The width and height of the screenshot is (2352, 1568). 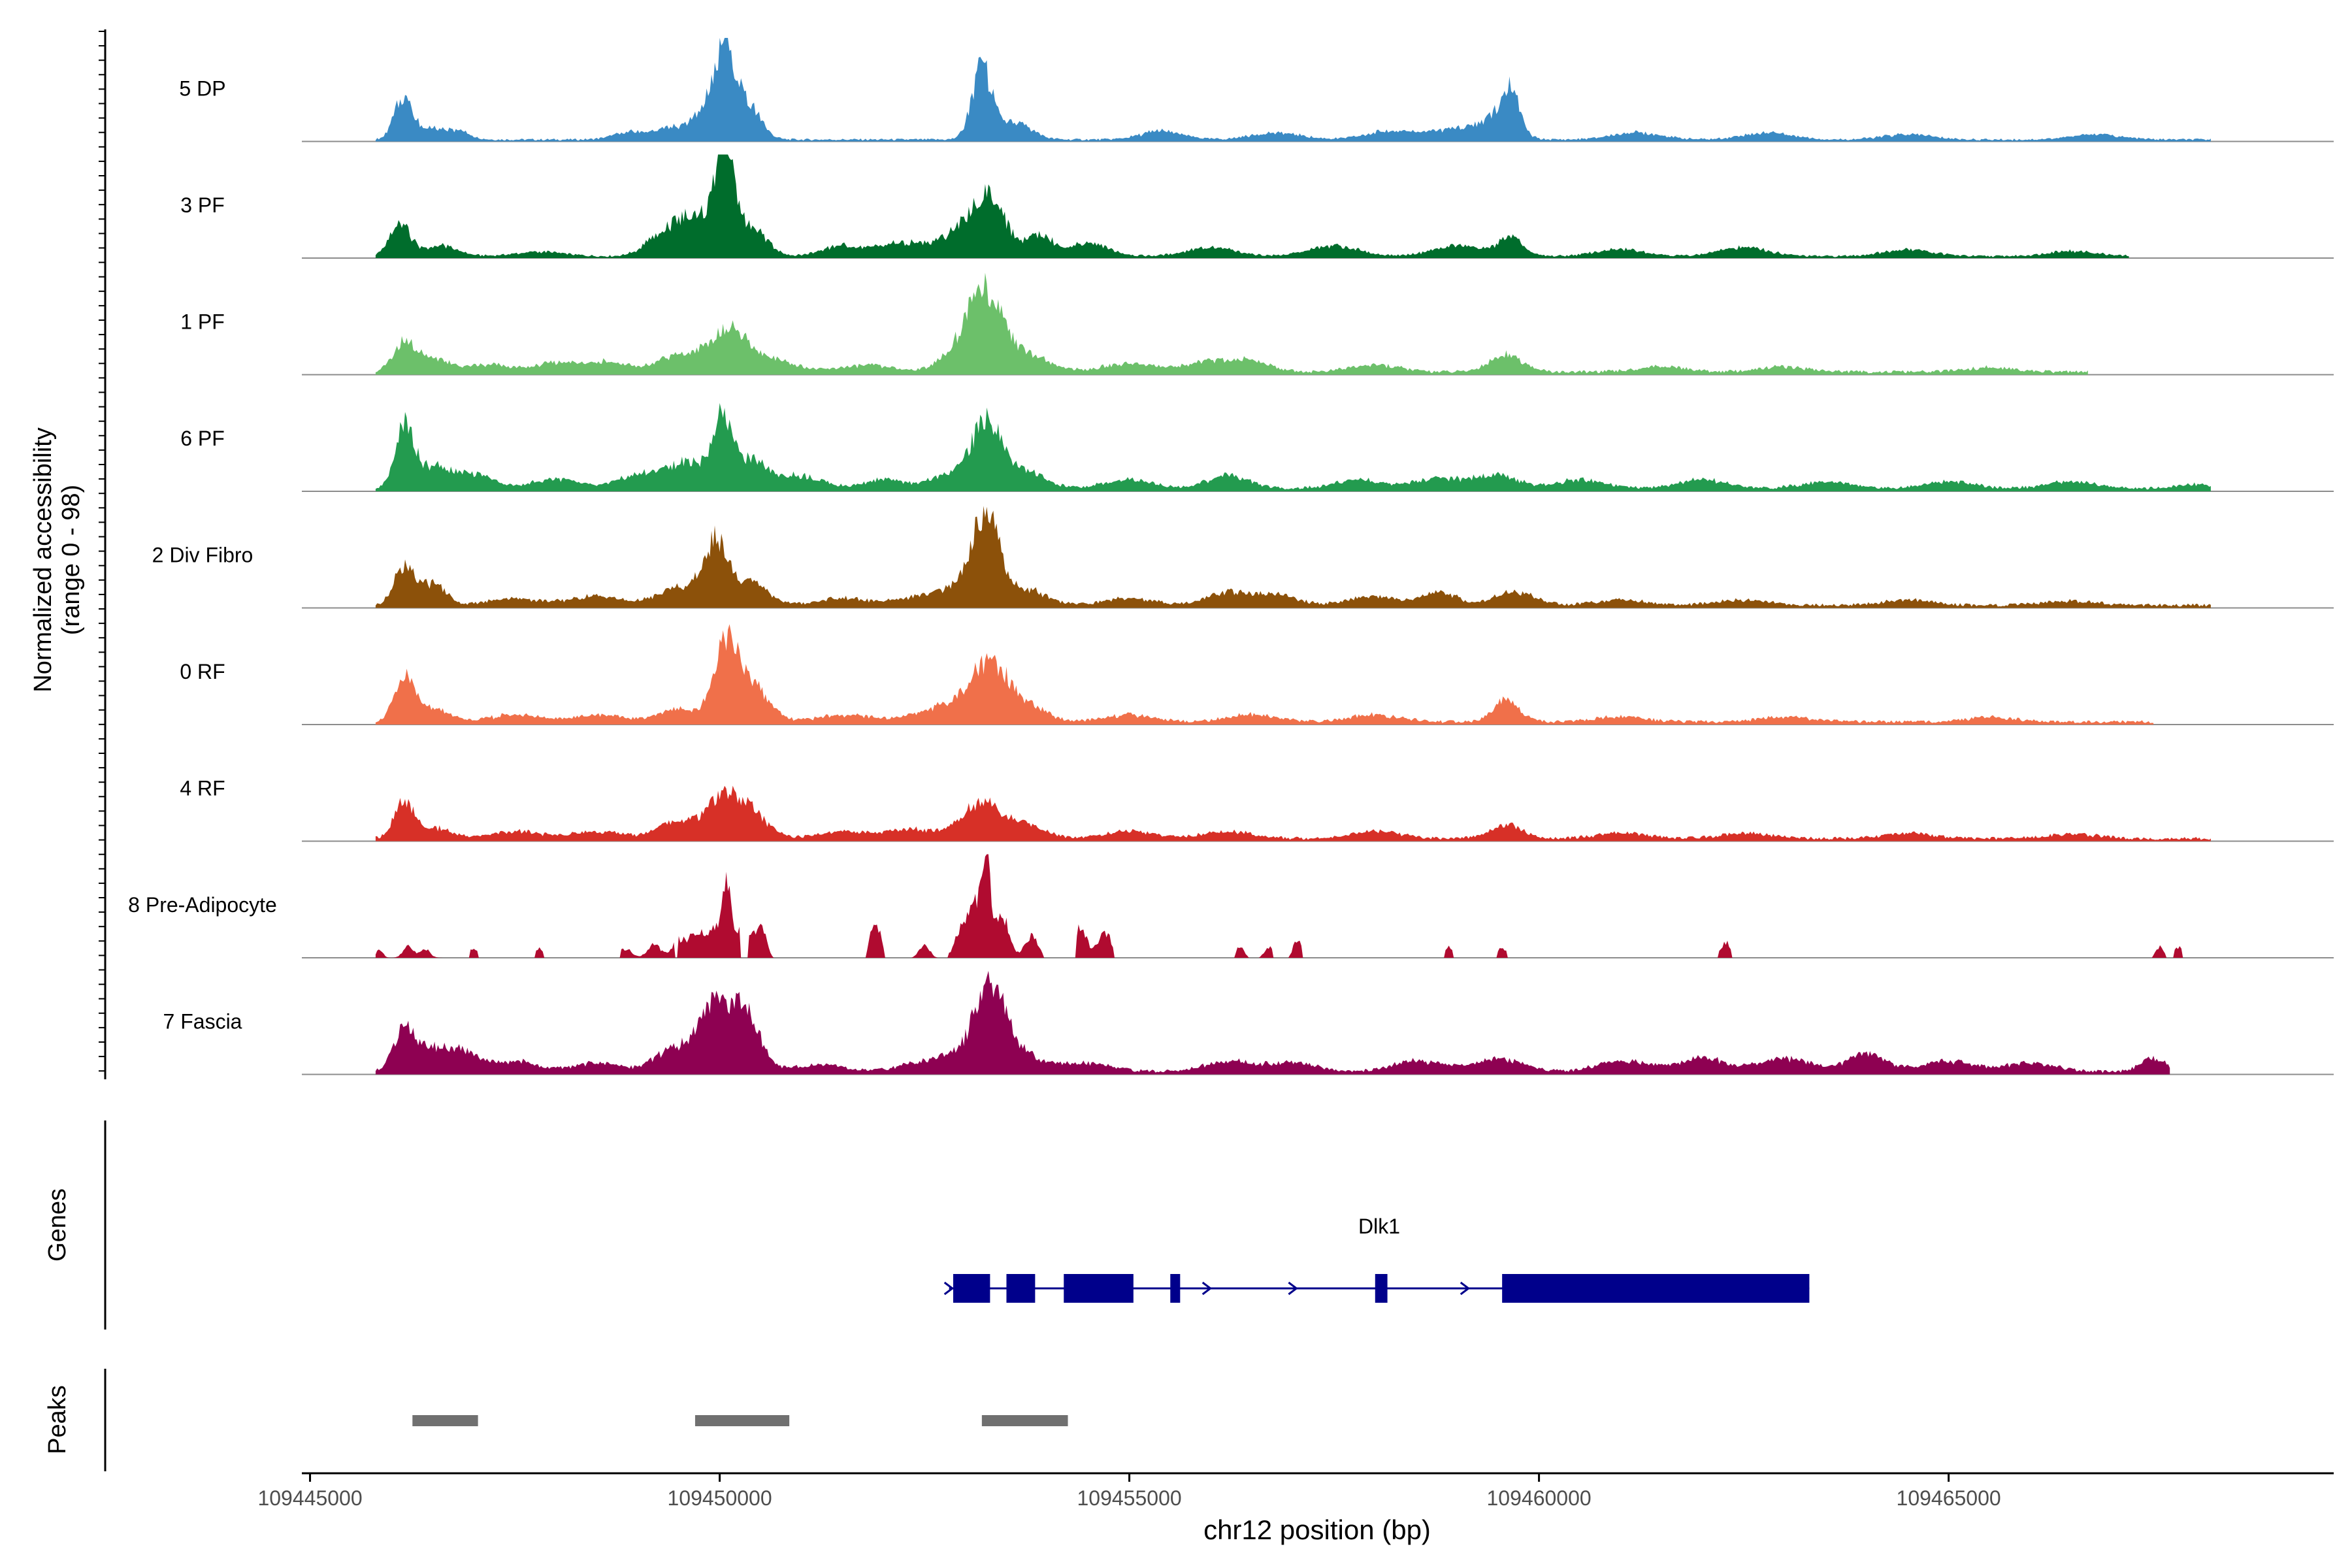 I want to click on coverage-track: 5 DP, so click(x=1256, y=90).